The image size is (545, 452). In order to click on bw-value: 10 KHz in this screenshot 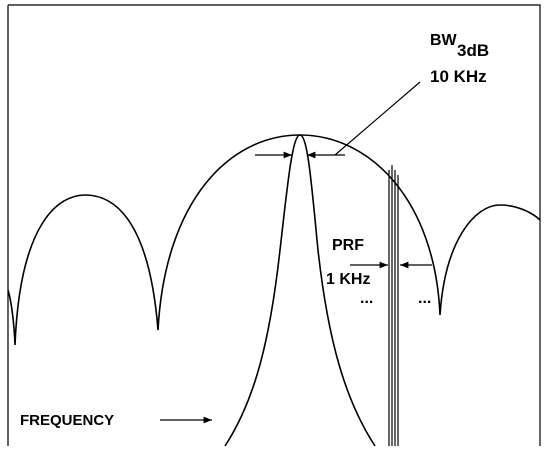, I will do `click(458, 76)`.